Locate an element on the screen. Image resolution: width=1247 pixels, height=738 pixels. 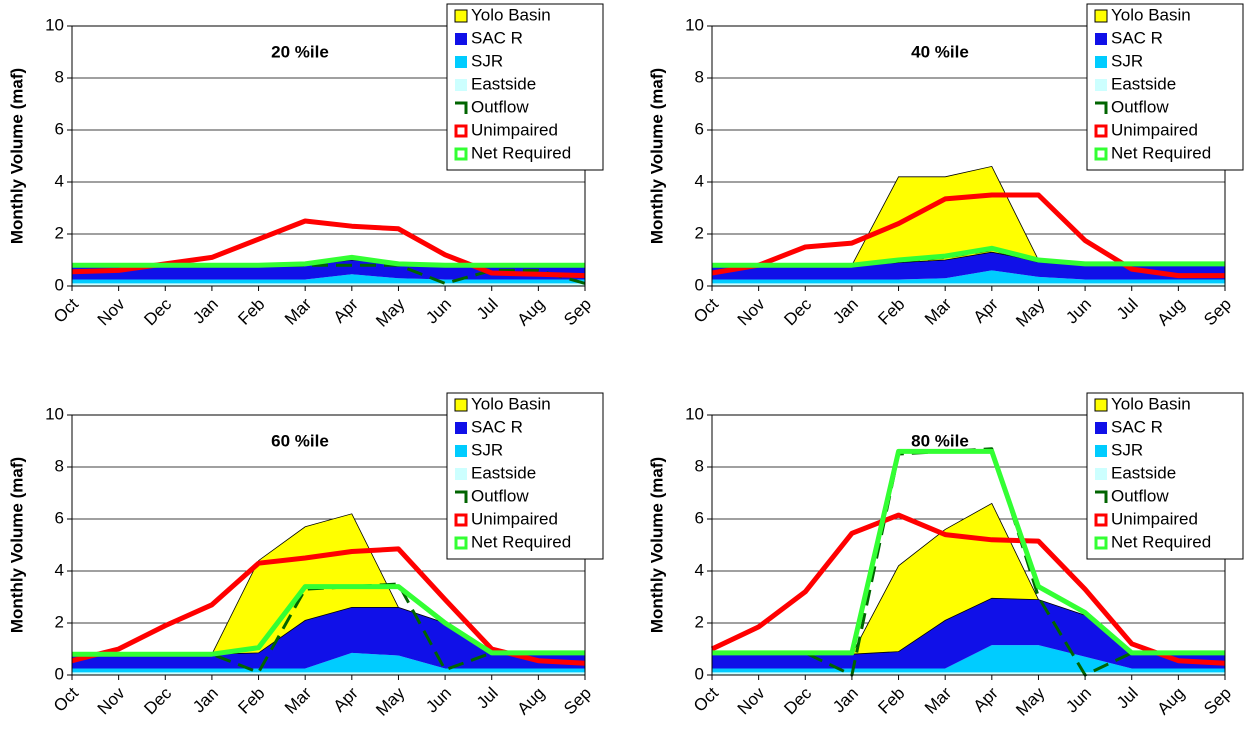
chart-title: 20 %ile is located at coordinates (300, 51).